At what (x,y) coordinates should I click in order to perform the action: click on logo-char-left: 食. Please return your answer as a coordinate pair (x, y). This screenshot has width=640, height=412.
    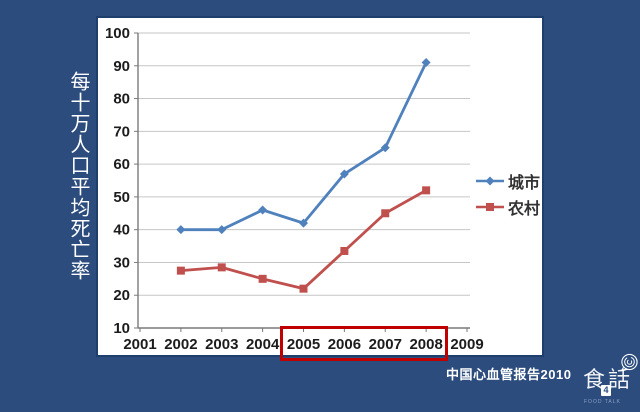
    Looking at the image, I should click on (596, 379).